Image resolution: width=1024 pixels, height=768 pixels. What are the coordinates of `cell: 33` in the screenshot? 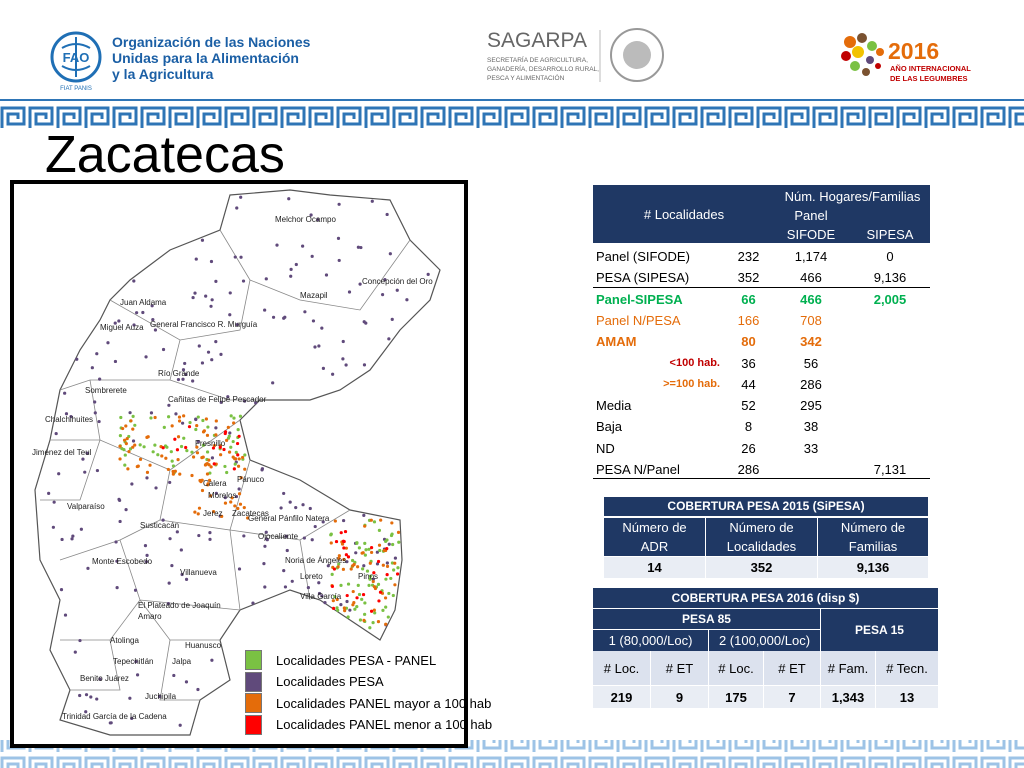 It's located at (811, 448).